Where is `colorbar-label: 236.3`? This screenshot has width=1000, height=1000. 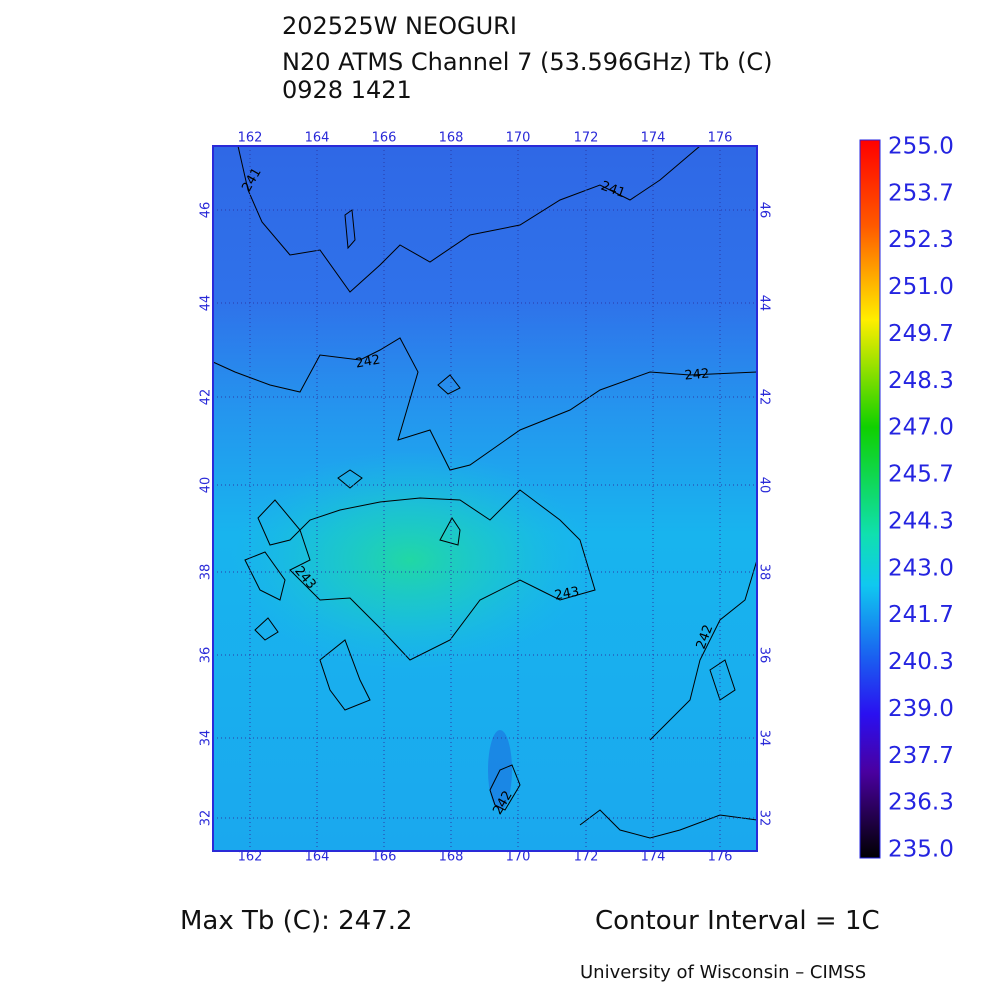 colorbar-label: 236.3 is located at coordinates (921, 803).